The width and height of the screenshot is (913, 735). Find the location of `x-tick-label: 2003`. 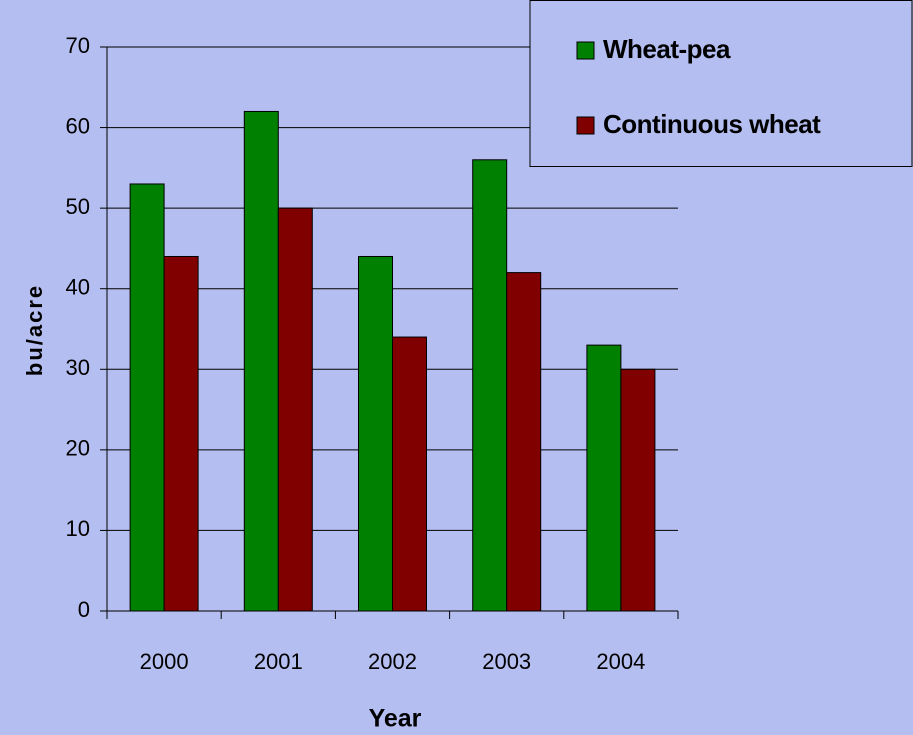

x-tick-label: 2003 is located at coordinates (506, 661).